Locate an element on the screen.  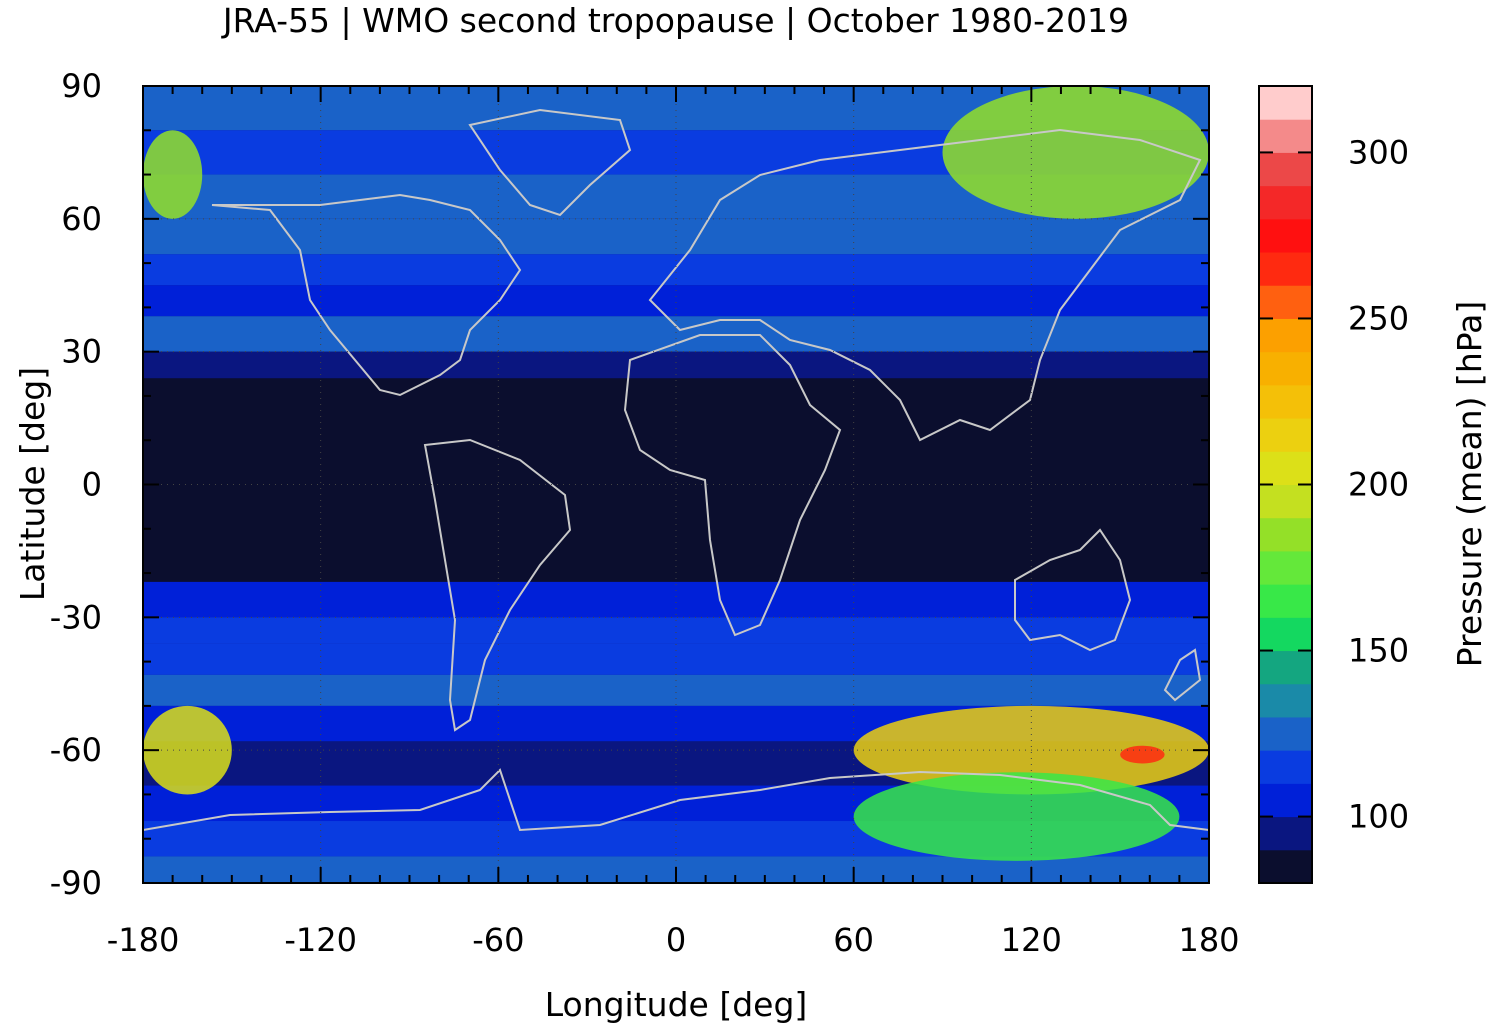
colorbar-levels is located at coordinates (1285, 485).